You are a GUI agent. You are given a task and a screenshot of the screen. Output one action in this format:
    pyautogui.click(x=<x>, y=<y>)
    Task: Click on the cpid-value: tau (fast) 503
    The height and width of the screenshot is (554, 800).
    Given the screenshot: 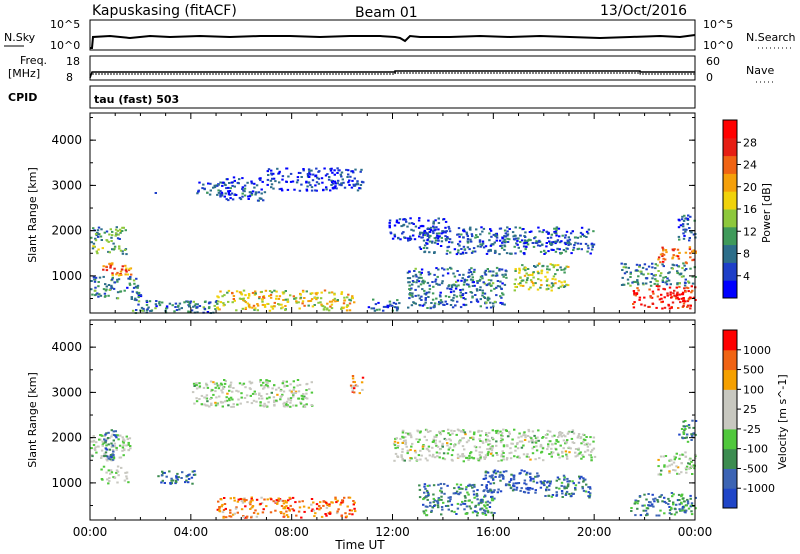 What is the action you would take?
    pyautogui.click(x=136, y=99)
    